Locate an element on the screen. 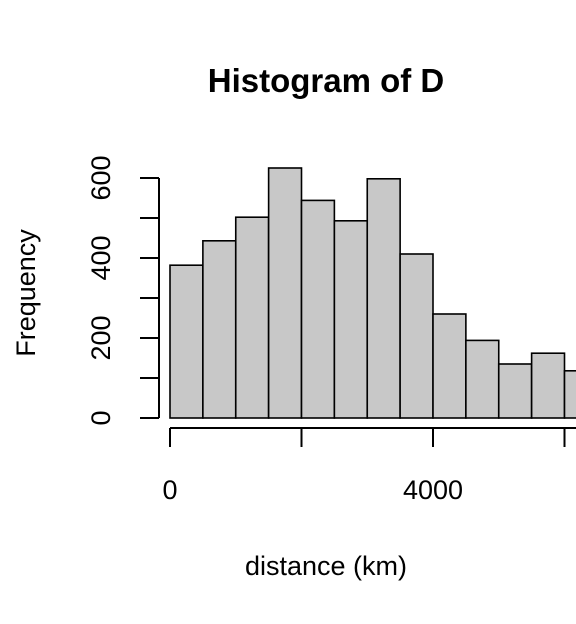  x-tick-label-2: 4000 is located at coordinates (433, 490).